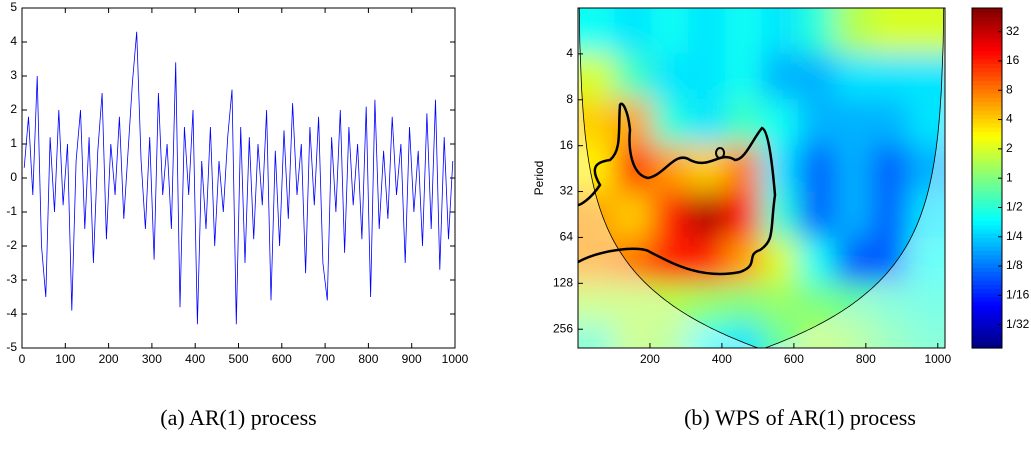 The width and height of the screenshot is (1031, 450). I want to click on colorbar-tick-label: 1/4, so click(1014, 236).